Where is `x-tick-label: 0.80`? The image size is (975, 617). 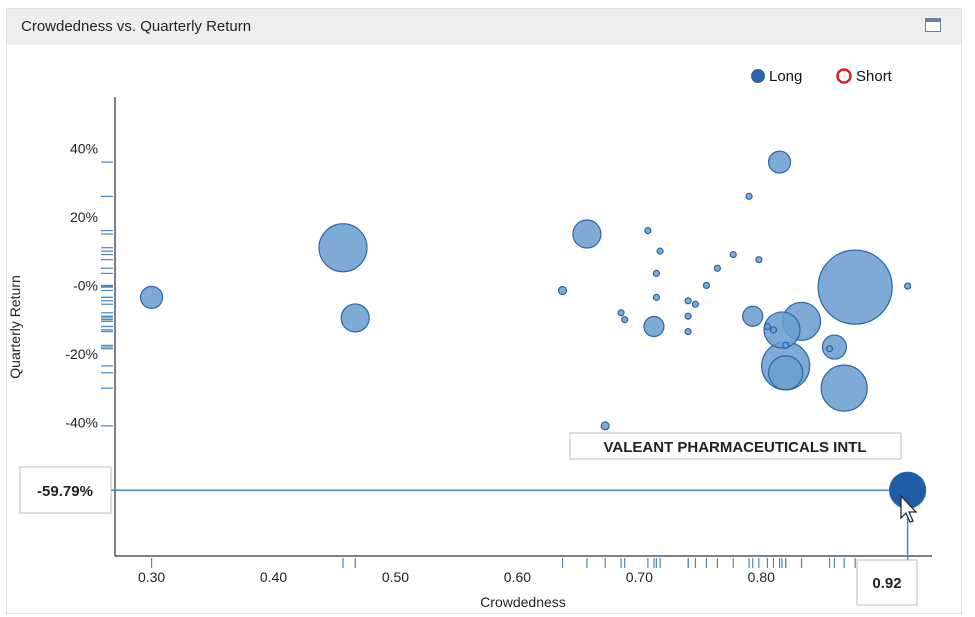
x-tick-label: 0.80 is located at coordinates (761, 577).